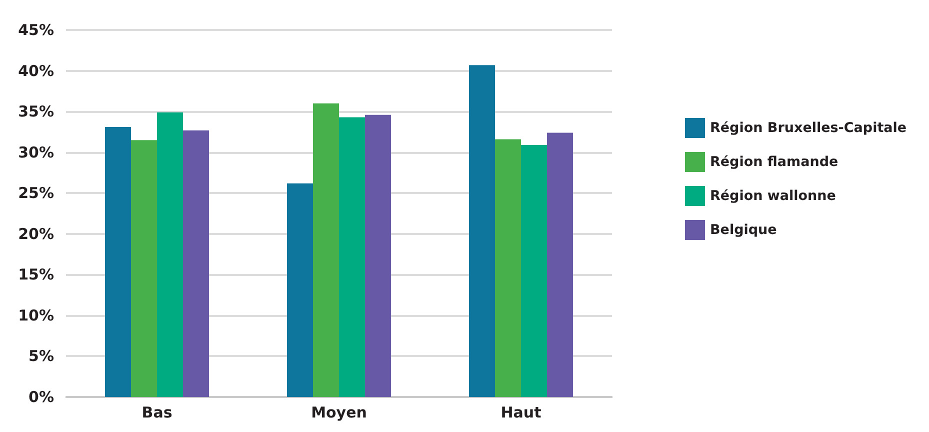 Image resolution: width=929 pixels, height=432 pixels. Describe the element at coordinates (36, 152) in the screenshot. I see `y-tick-label: 30%` at that location.